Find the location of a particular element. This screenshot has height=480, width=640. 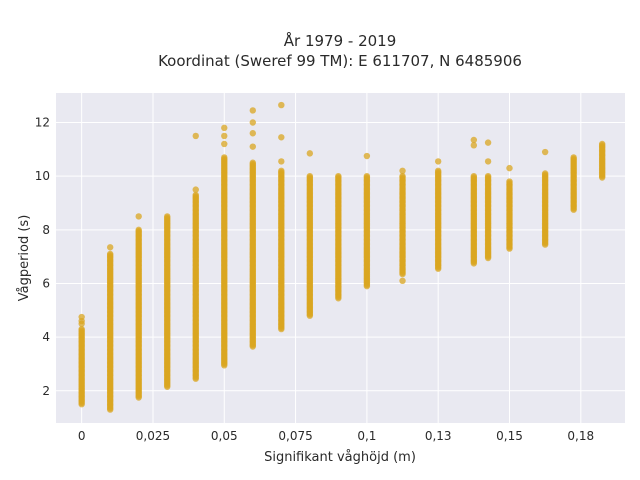

x-tick-label: 0,025 is located at coordinates (153, 436).